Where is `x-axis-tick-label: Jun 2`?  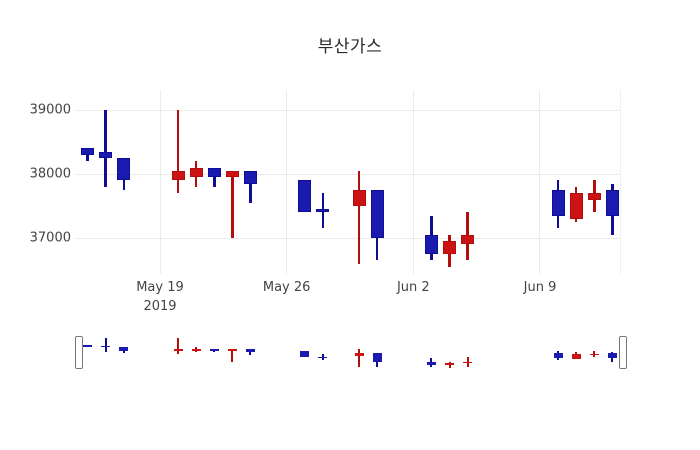 x-axis-tick-label: Jun 2 is located at coordinates (413, 287).